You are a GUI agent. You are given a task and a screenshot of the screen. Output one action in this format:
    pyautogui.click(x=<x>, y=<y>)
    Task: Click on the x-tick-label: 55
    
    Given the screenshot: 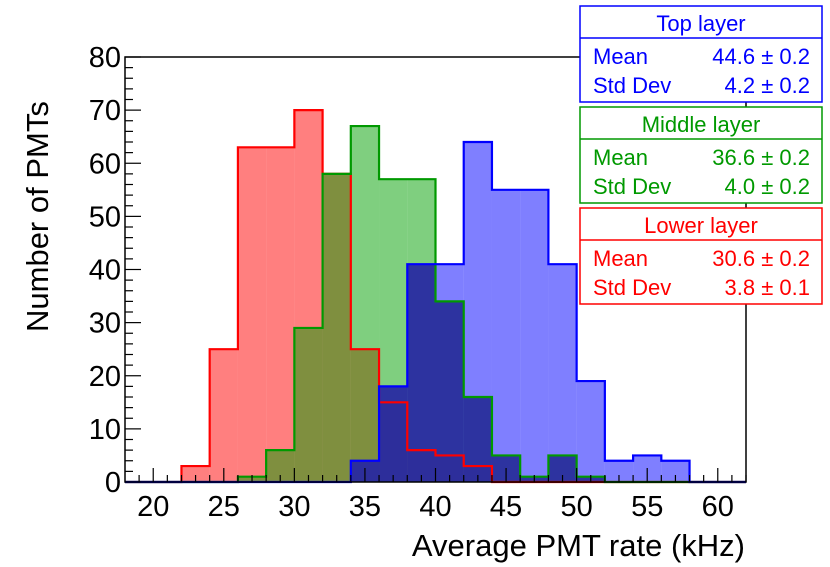 What is the action you would take?
    pyautogui.click(x=647, y=507)
    